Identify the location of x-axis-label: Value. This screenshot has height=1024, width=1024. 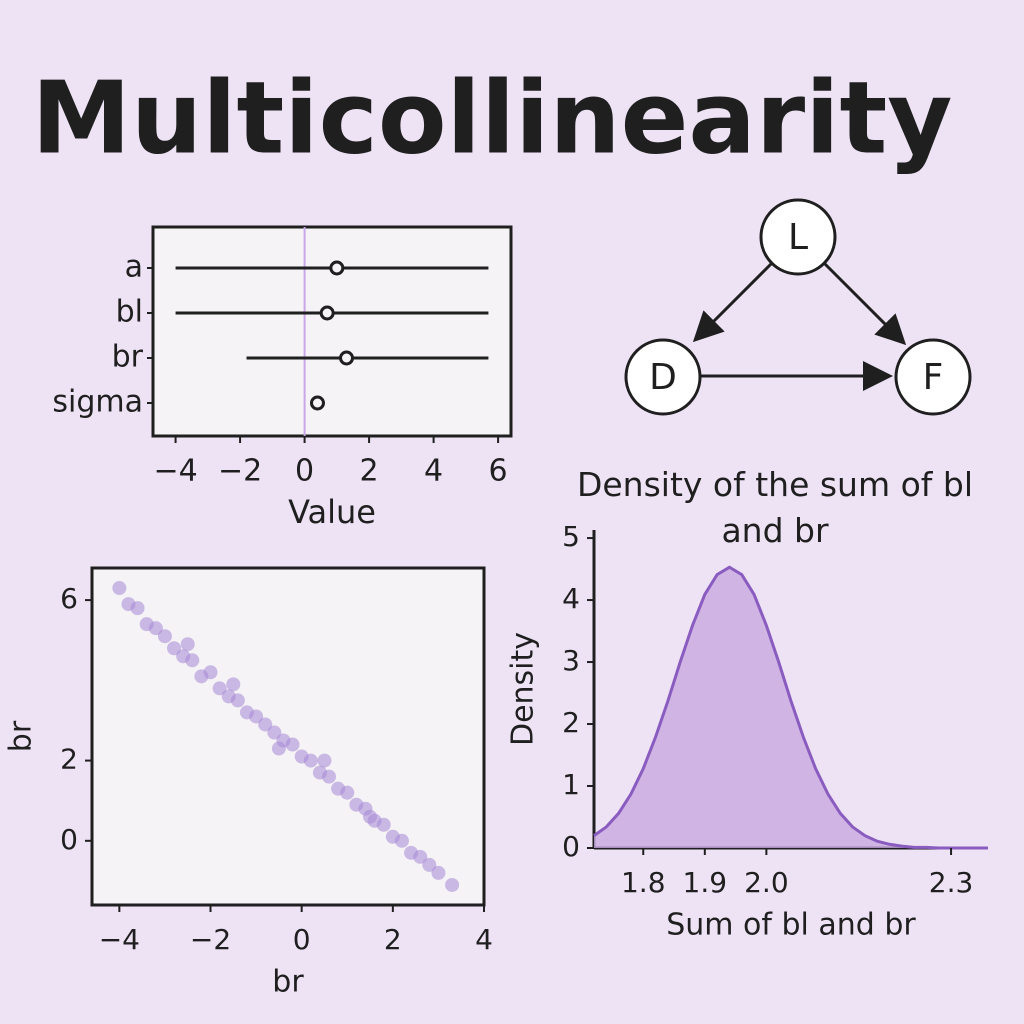
(332, 512).